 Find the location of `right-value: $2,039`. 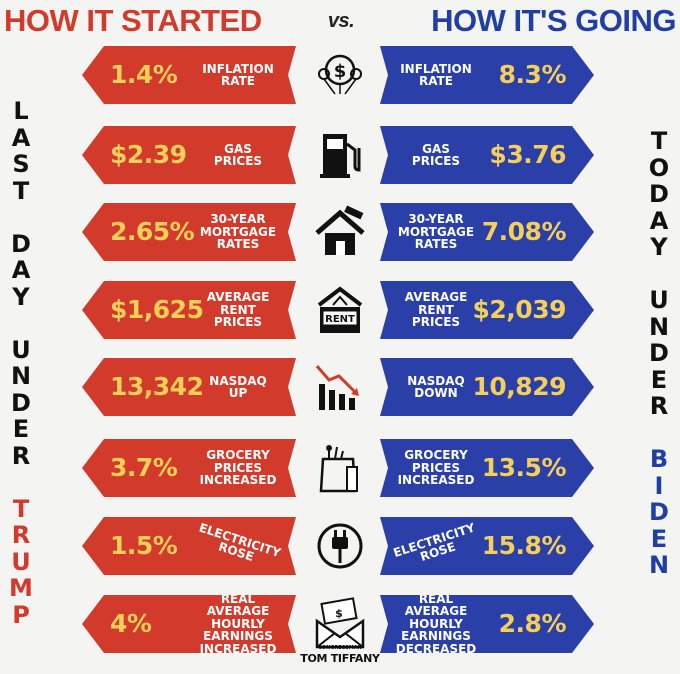

right-value: $2,039 is located at coordinates (519, 309).